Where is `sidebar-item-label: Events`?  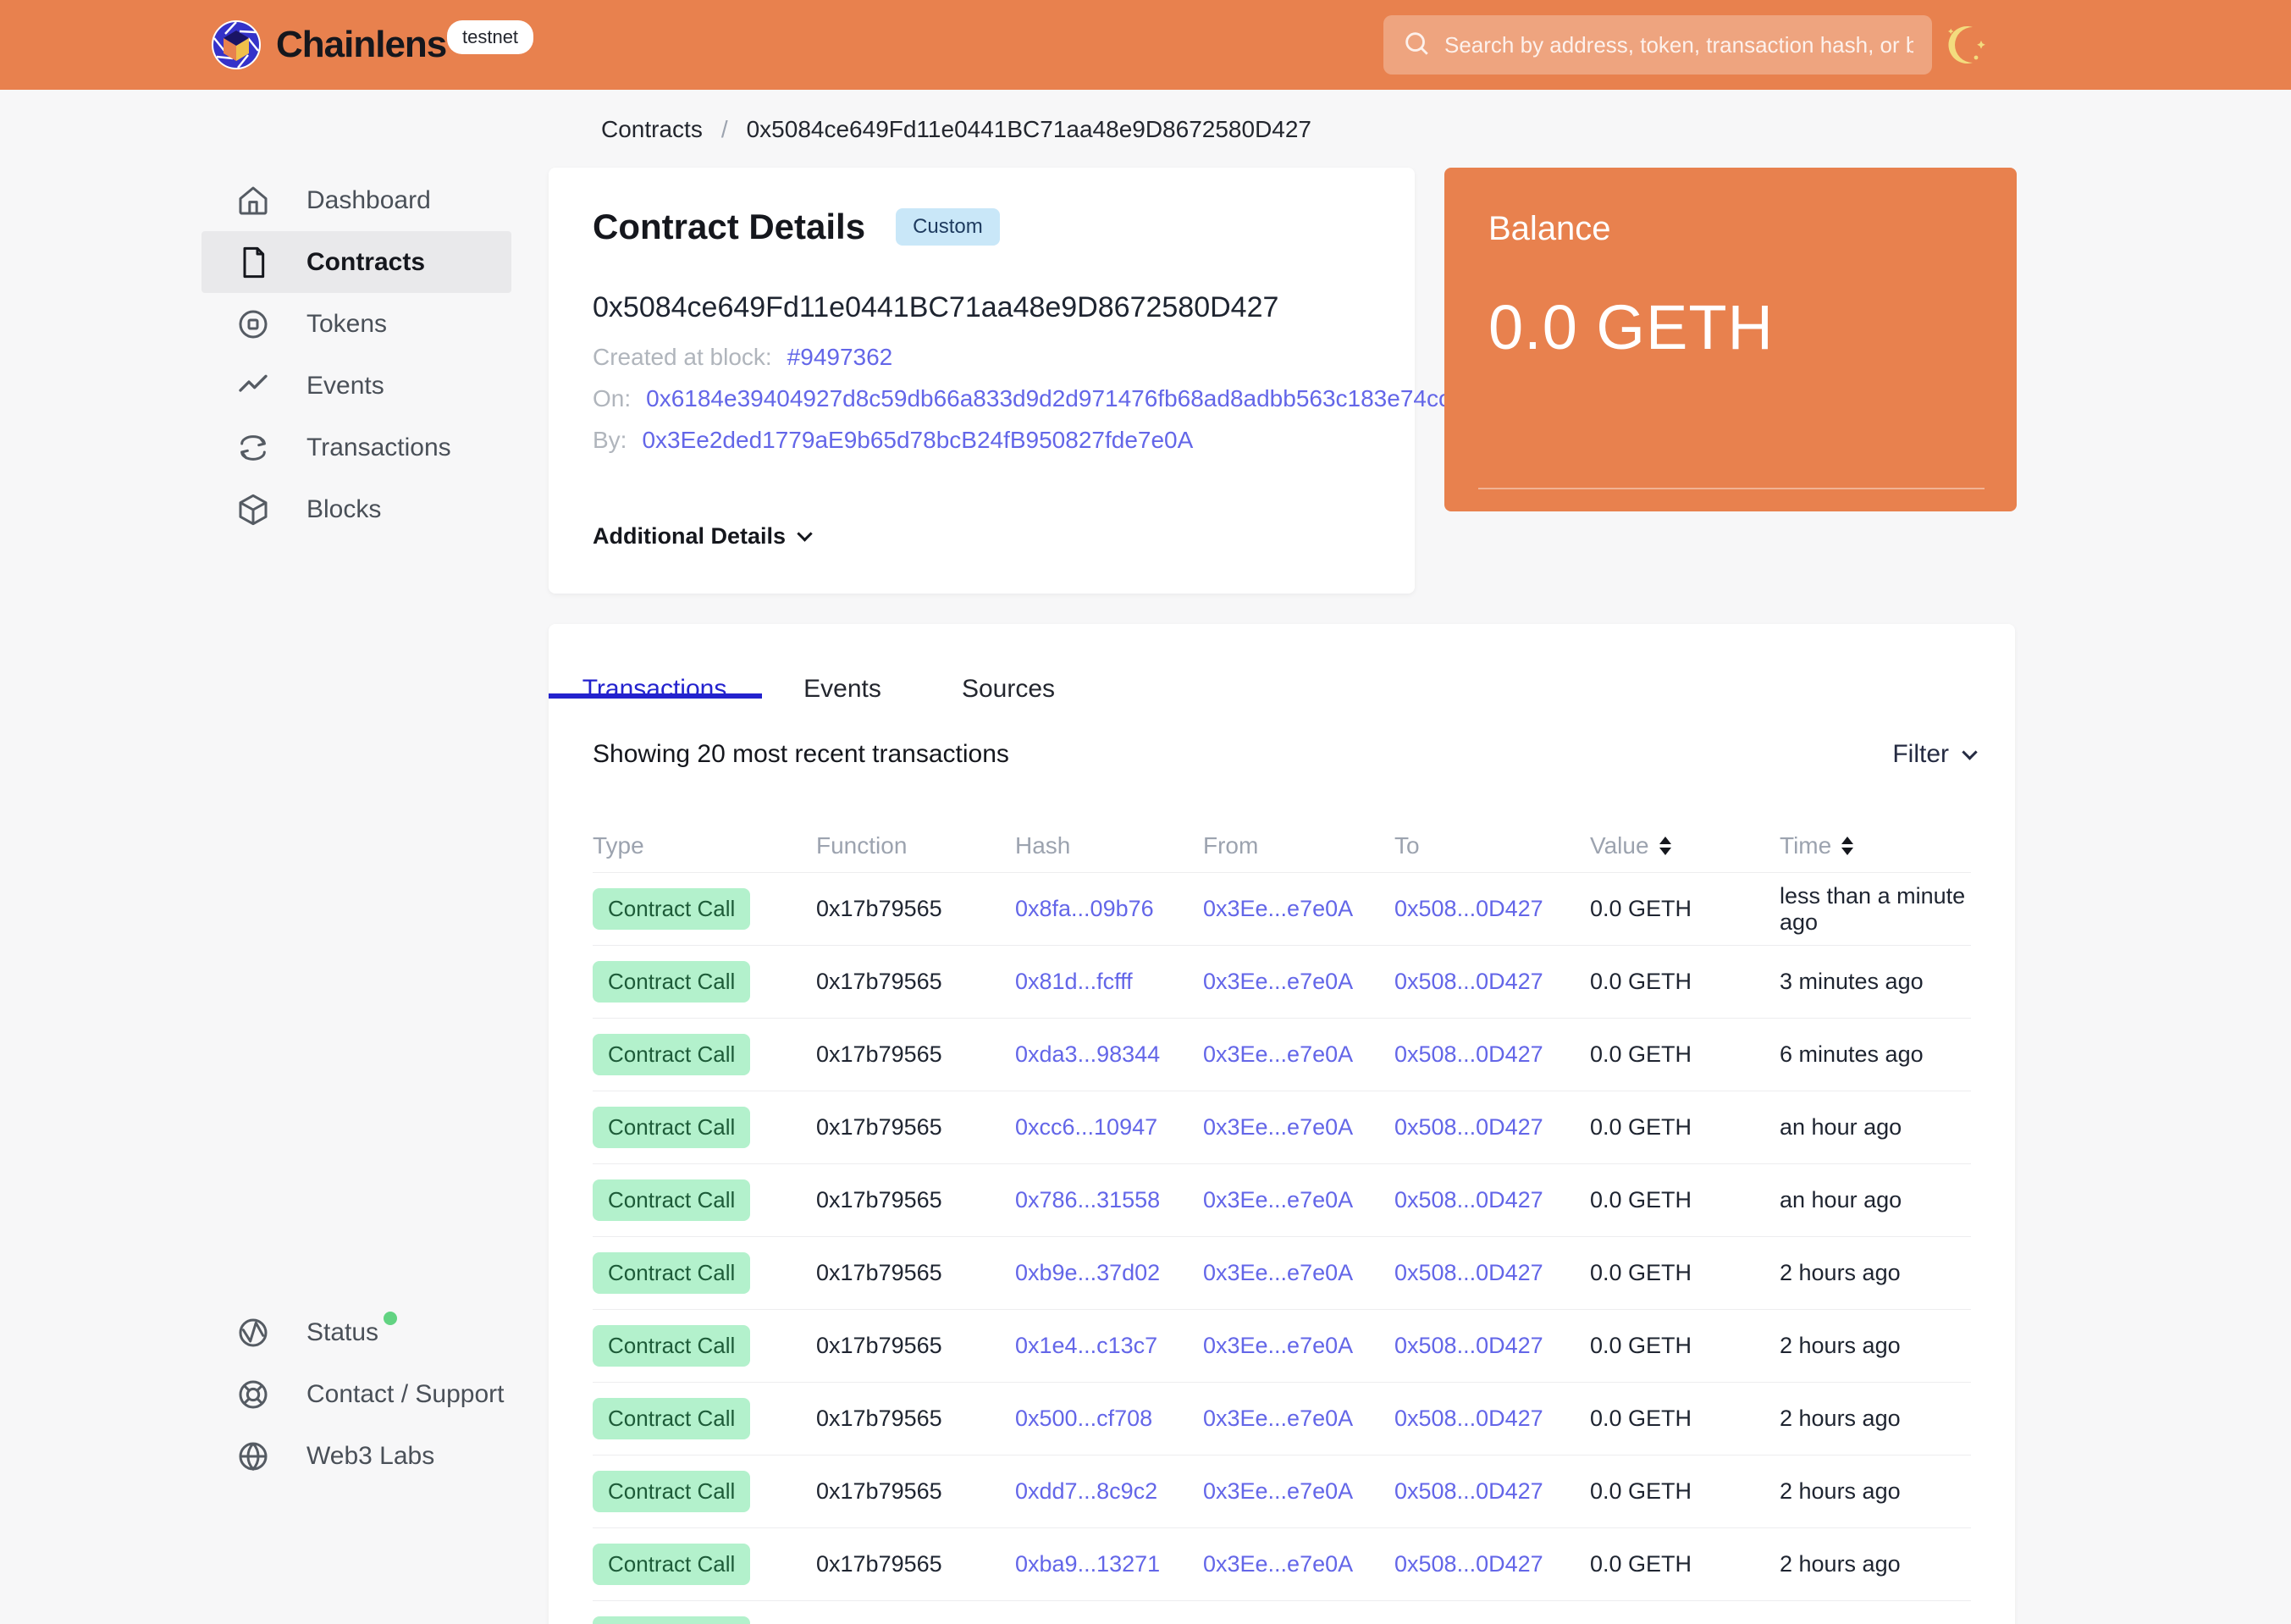
sidebar-item-label: Events is located at coordinates (345, 385).